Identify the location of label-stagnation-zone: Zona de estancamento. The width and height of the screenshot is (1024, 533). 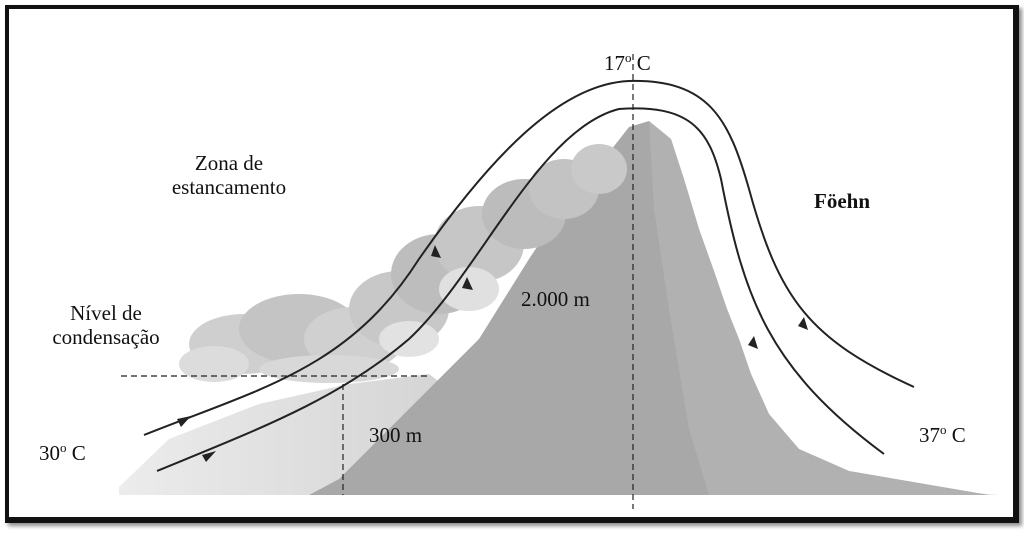
(229, 175).